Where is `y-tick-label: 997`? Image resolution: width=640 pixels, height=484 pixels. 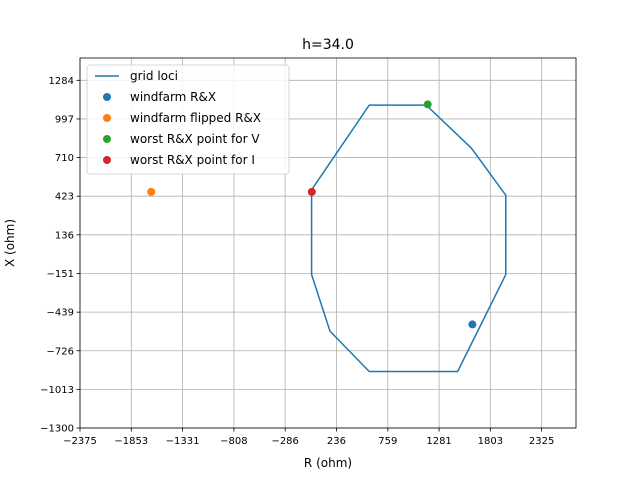 y-tick-label: 997 is located at coordinates (64, 119).